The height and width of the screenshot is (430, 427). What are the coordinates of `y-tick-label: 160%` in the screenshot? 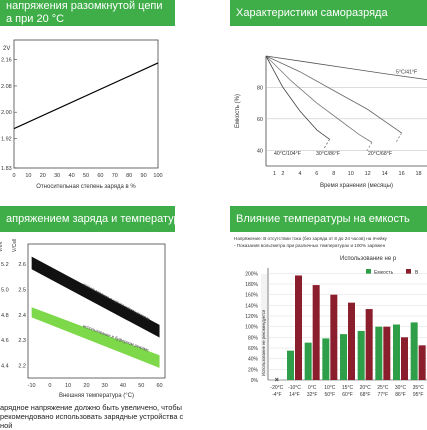 It's located at (251, 296).